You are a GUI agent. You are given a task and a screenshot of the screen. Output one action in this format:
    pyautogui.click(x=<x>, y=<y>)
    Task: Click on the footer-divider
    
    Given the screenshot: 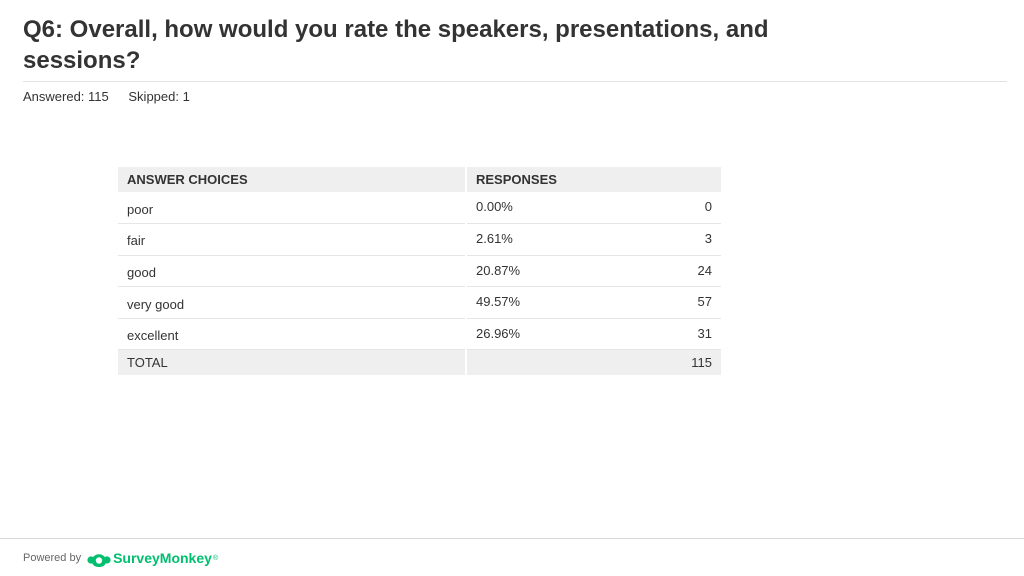 What is the action you would take?
    pyautogui.click(x=512, y=538)
    